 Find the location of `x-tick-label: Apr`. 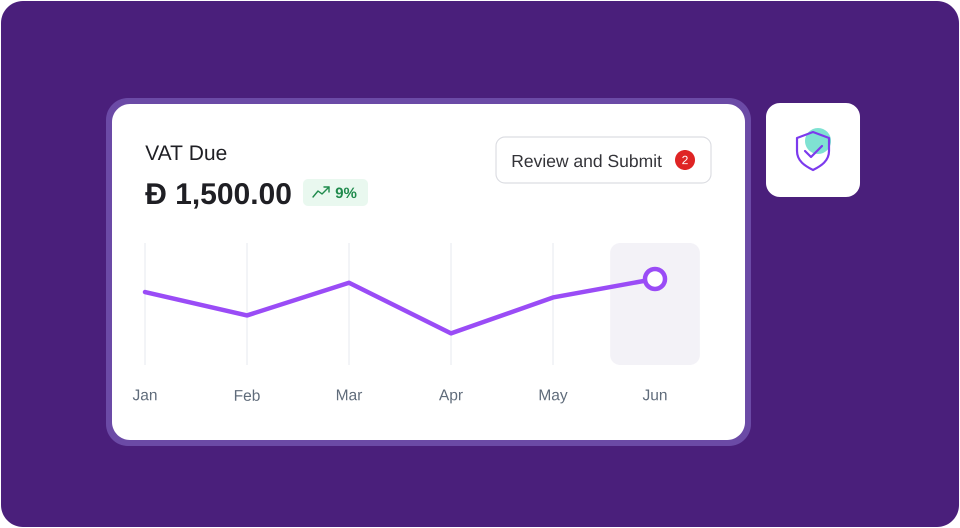

x-tick-label: Apr is located at coordinates (450, 397).